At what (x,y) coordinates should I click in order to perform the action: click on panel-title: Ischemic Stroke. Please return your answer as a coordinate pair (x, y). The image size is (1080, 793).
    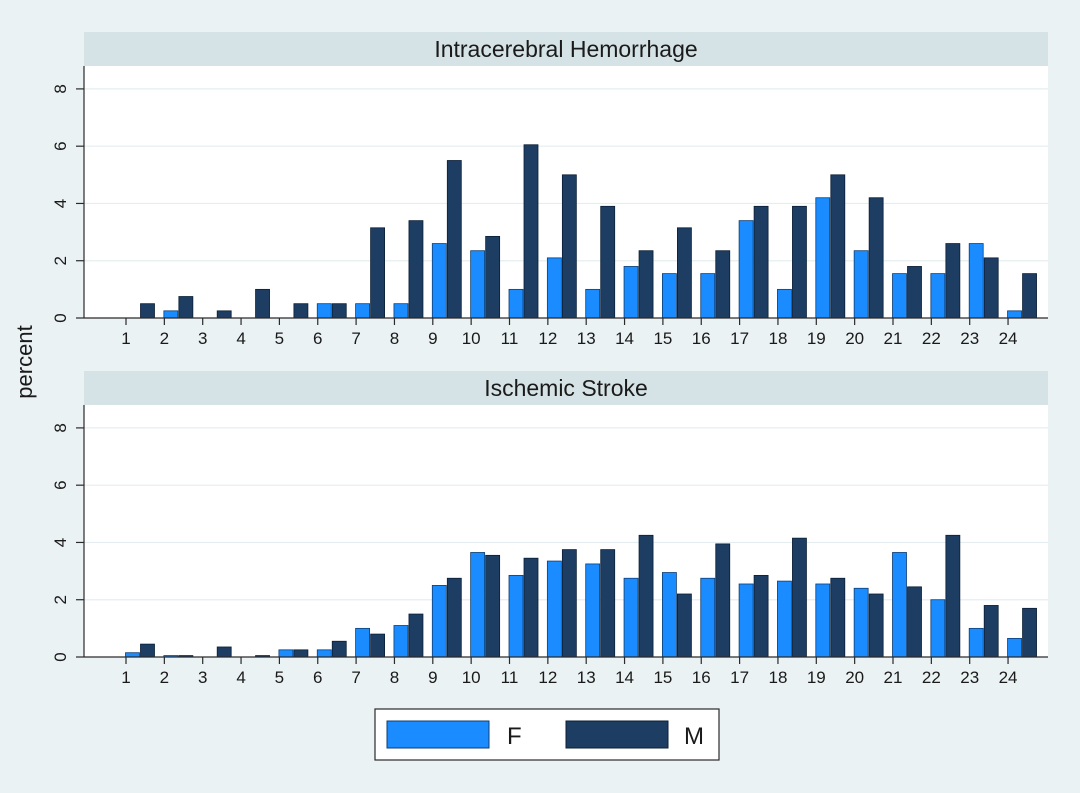
    Looking at the image, I should click on (566, 388).